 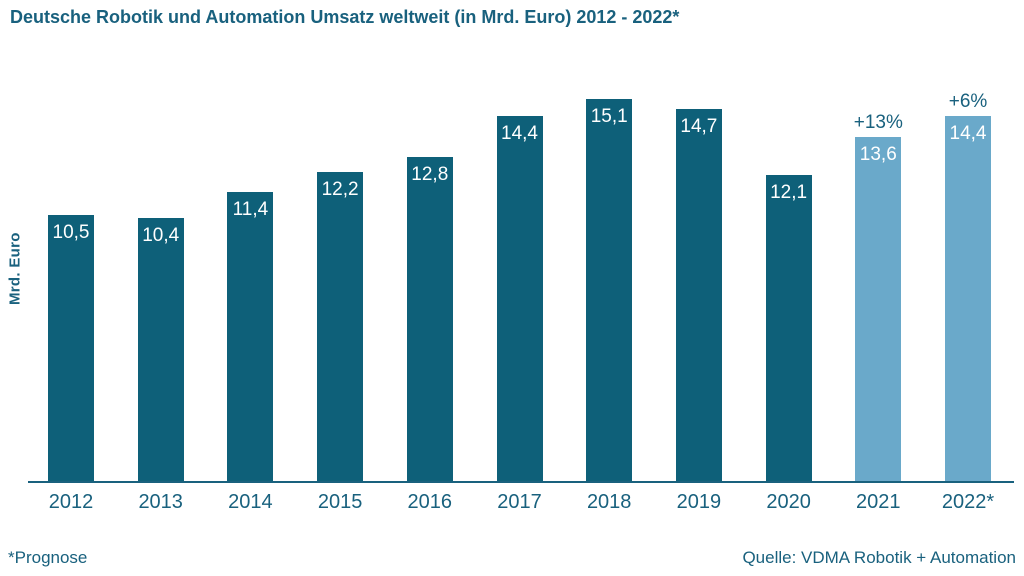 I want to click on x-tick-2020: 2020, so click(x=788, y=502).